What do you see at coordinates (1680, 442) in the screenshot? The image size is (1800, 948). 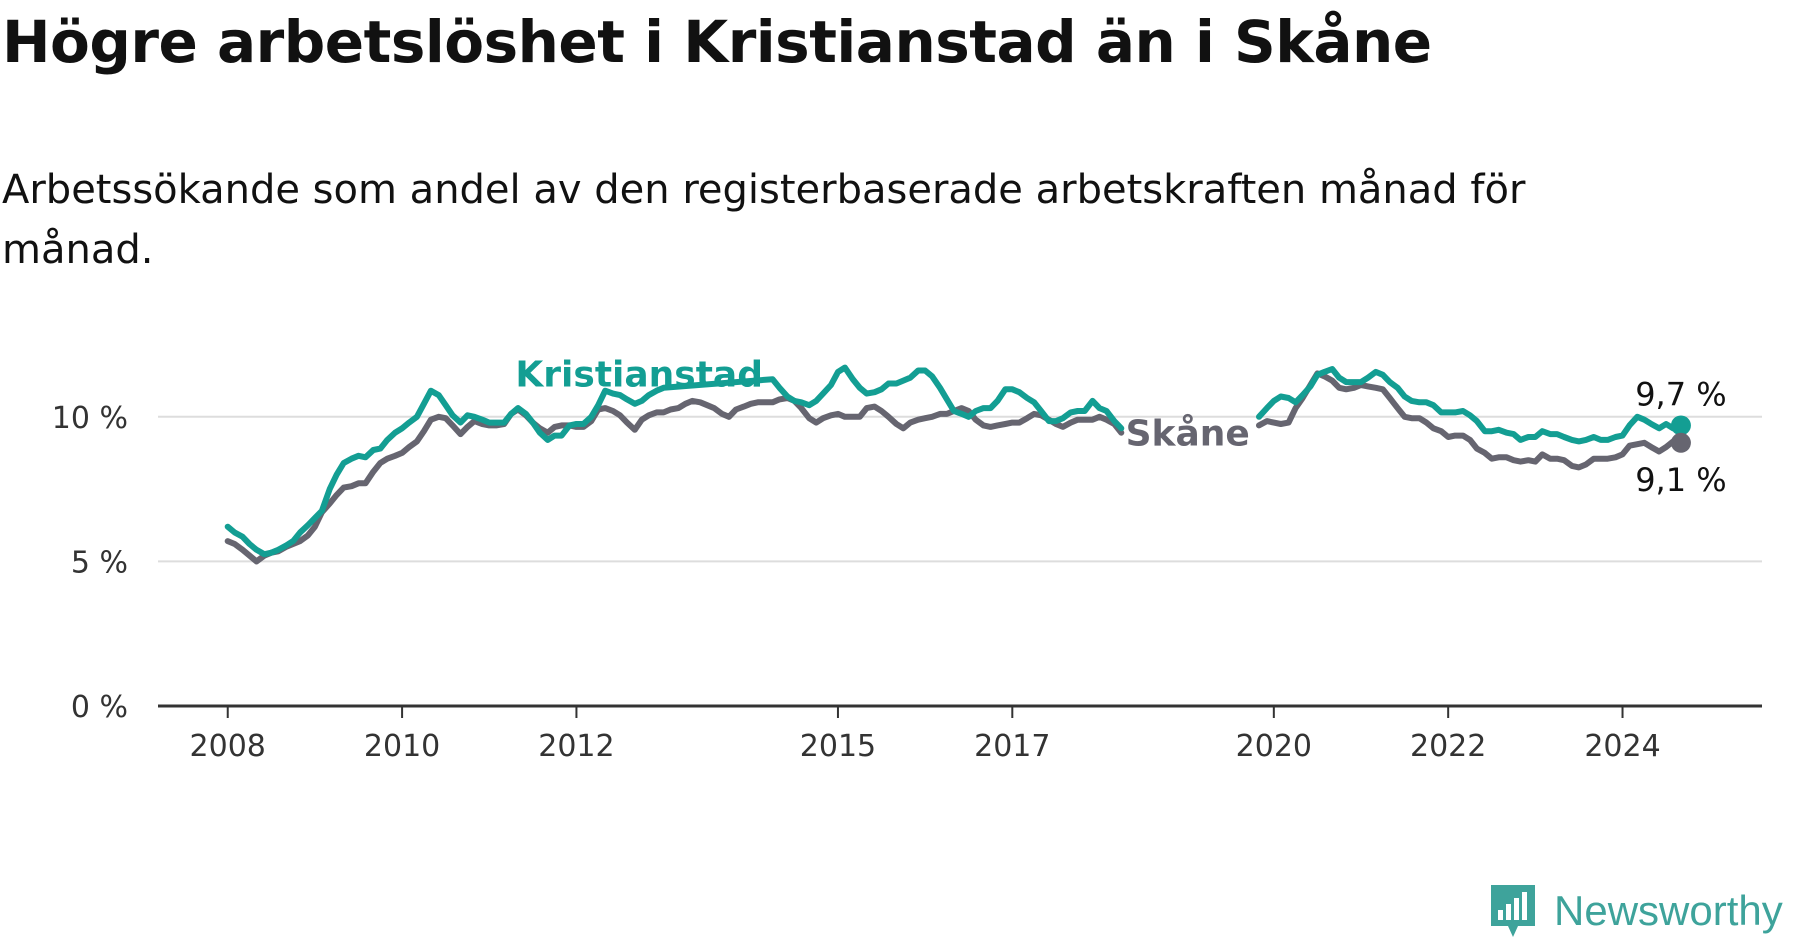 I see `skane-end-point` at bounding box center [1680, 442].